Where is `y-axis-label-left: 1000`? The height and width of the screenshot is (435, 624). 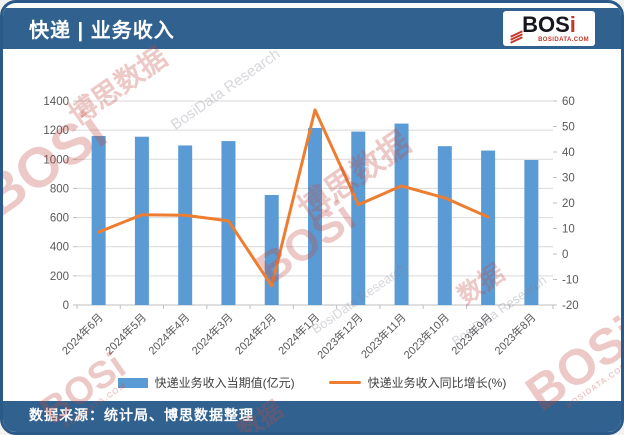
y-axis-label-left: 1000 is located at coordinates (56, 160).